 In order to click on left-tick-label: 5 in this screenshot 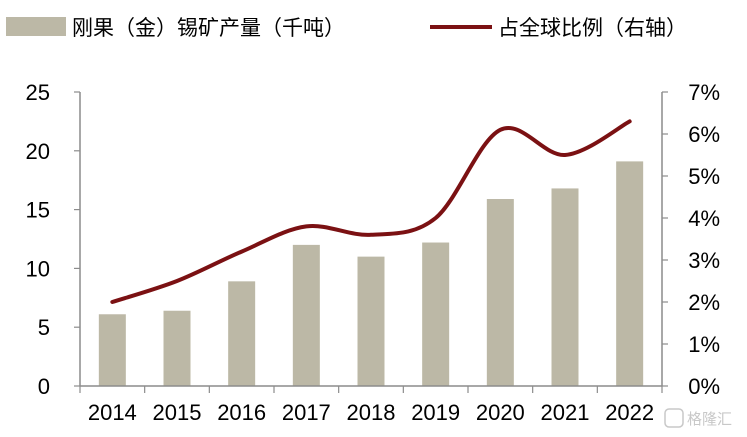, I will do `click(44, 327)`.